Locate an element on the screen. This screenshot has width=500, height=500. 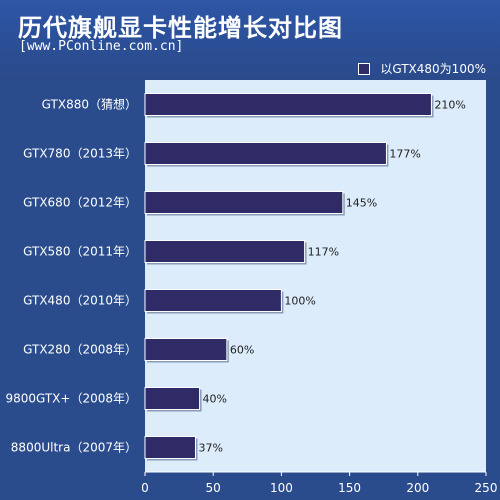
legend-label: 以GTX480为100% is located at coordinates (433, 69).